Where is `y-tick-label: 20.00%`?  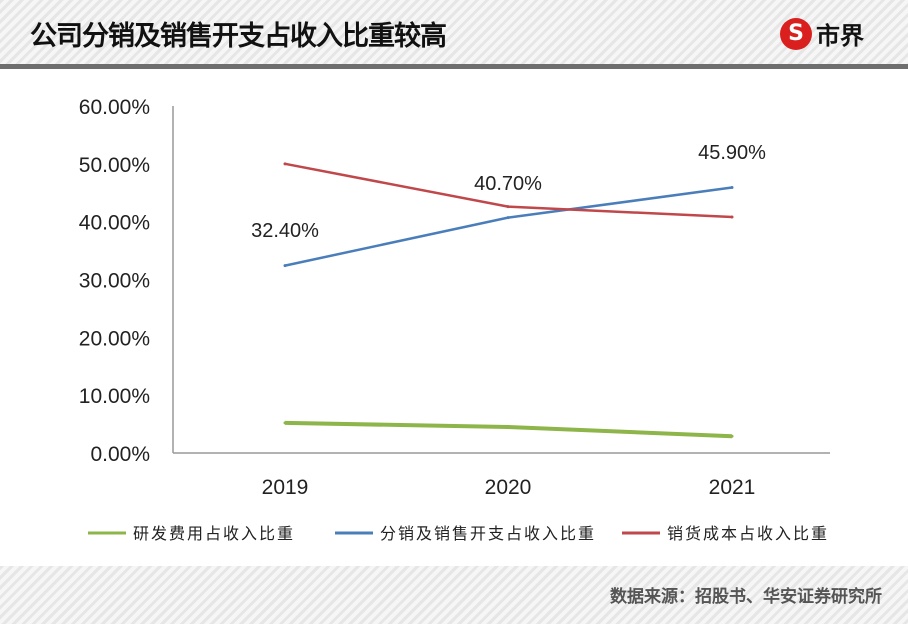 y-tick-label: 20.00% is located at coordinates (114, 338).